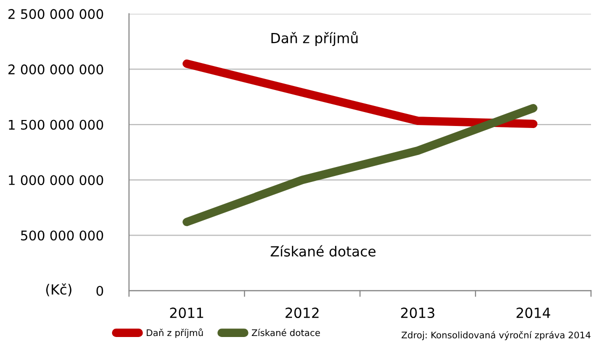 The height and width of the screenshot is (346, 600). Describe the element at coordinates (56, 125) in the screenshot. I see `y-tick-label: 1 500 000 000` at that location.